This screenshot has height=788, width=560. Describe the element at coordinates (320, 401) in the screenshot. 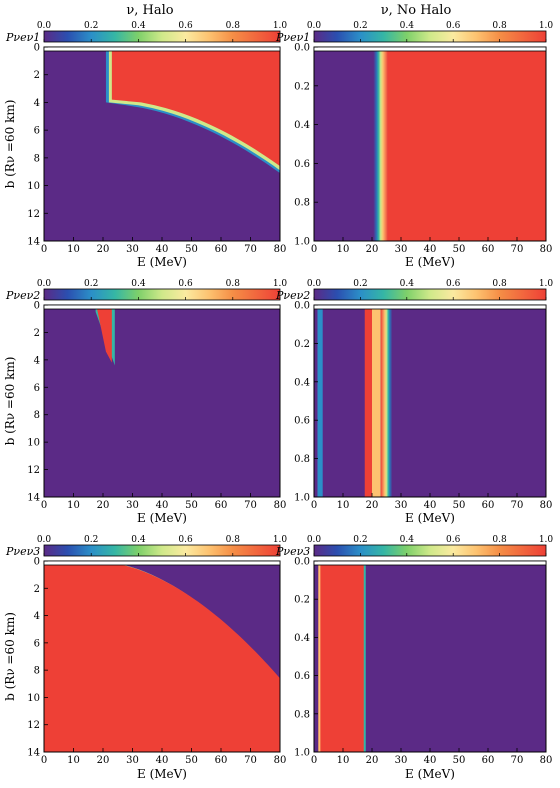

I see `band` at that location.